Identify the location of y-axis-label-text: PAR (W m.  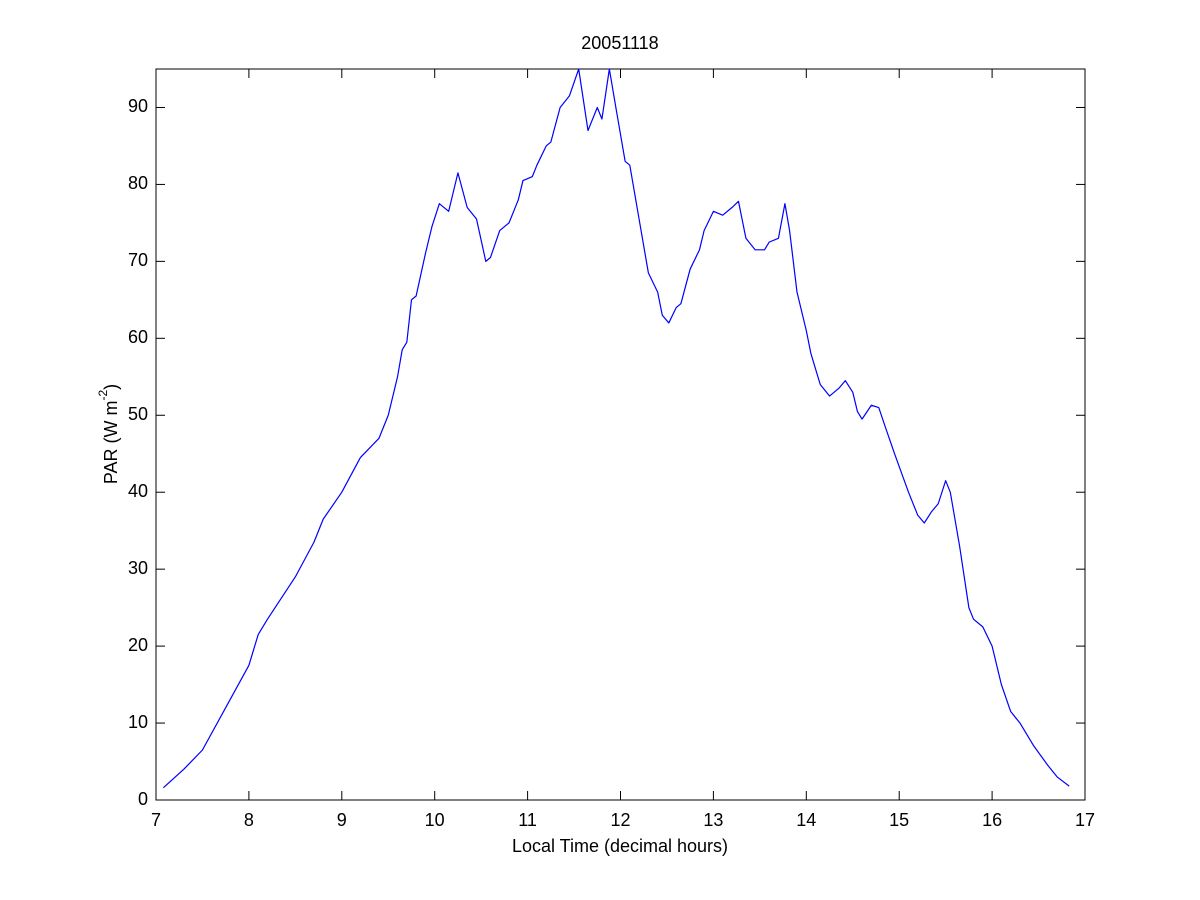
(111, 443).